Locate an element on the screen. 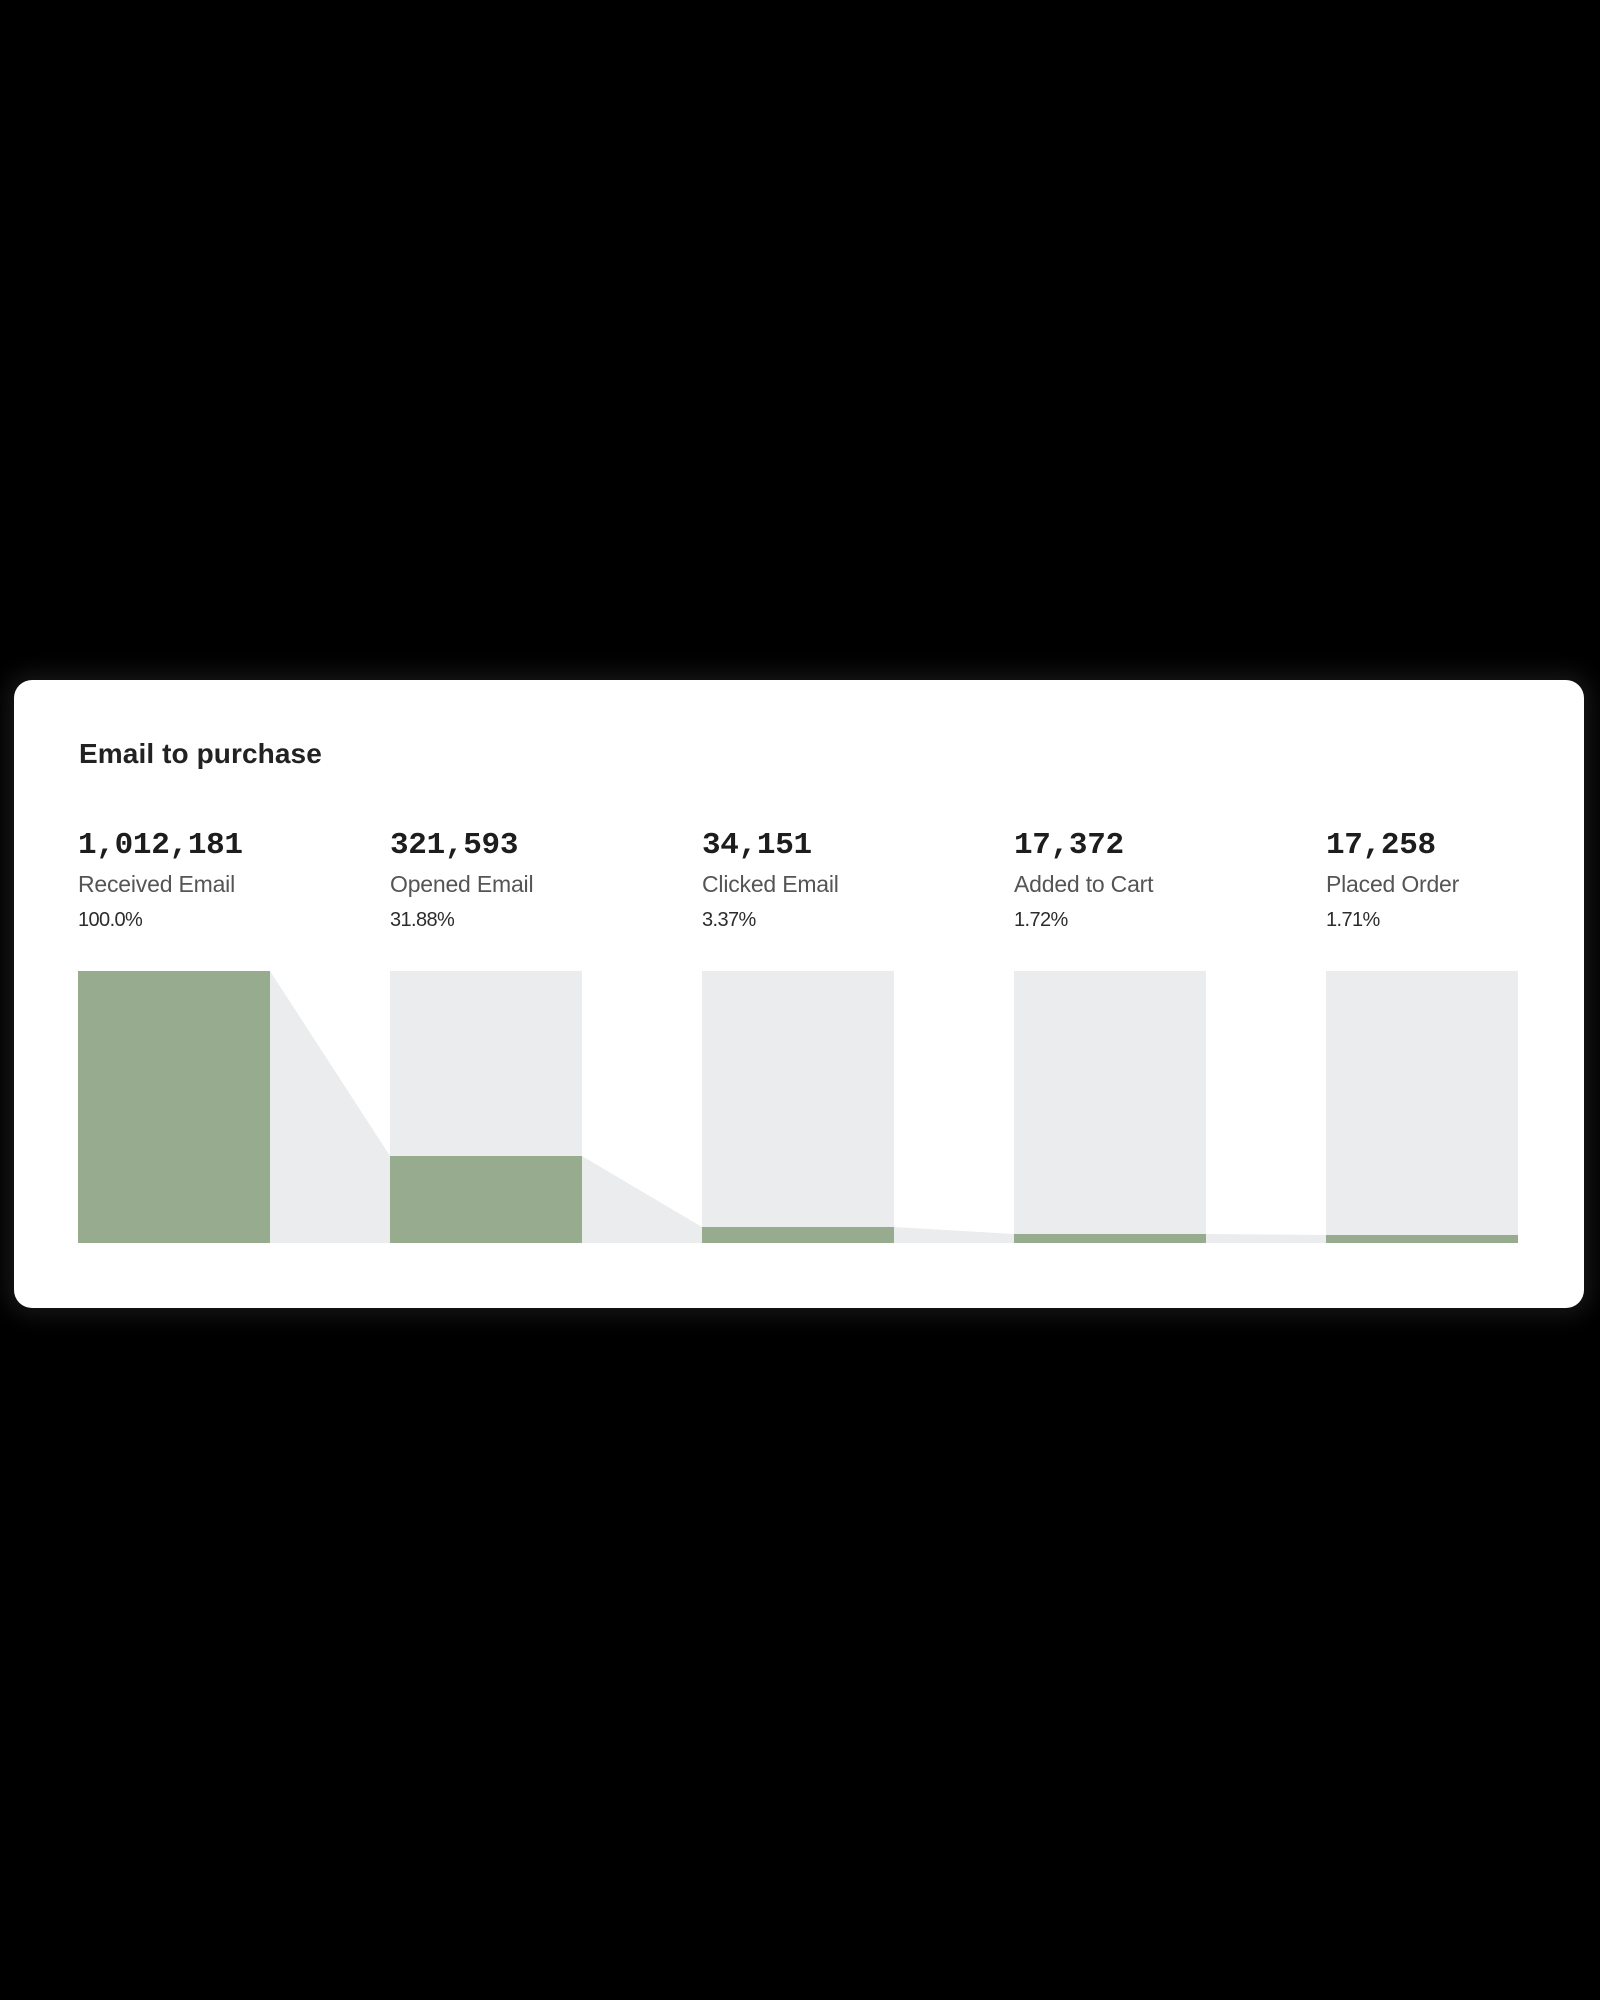 Image resolution: width=1600 pixels, height=2000 pixels. step-label: Received Email is located at coordinates (156, 884).